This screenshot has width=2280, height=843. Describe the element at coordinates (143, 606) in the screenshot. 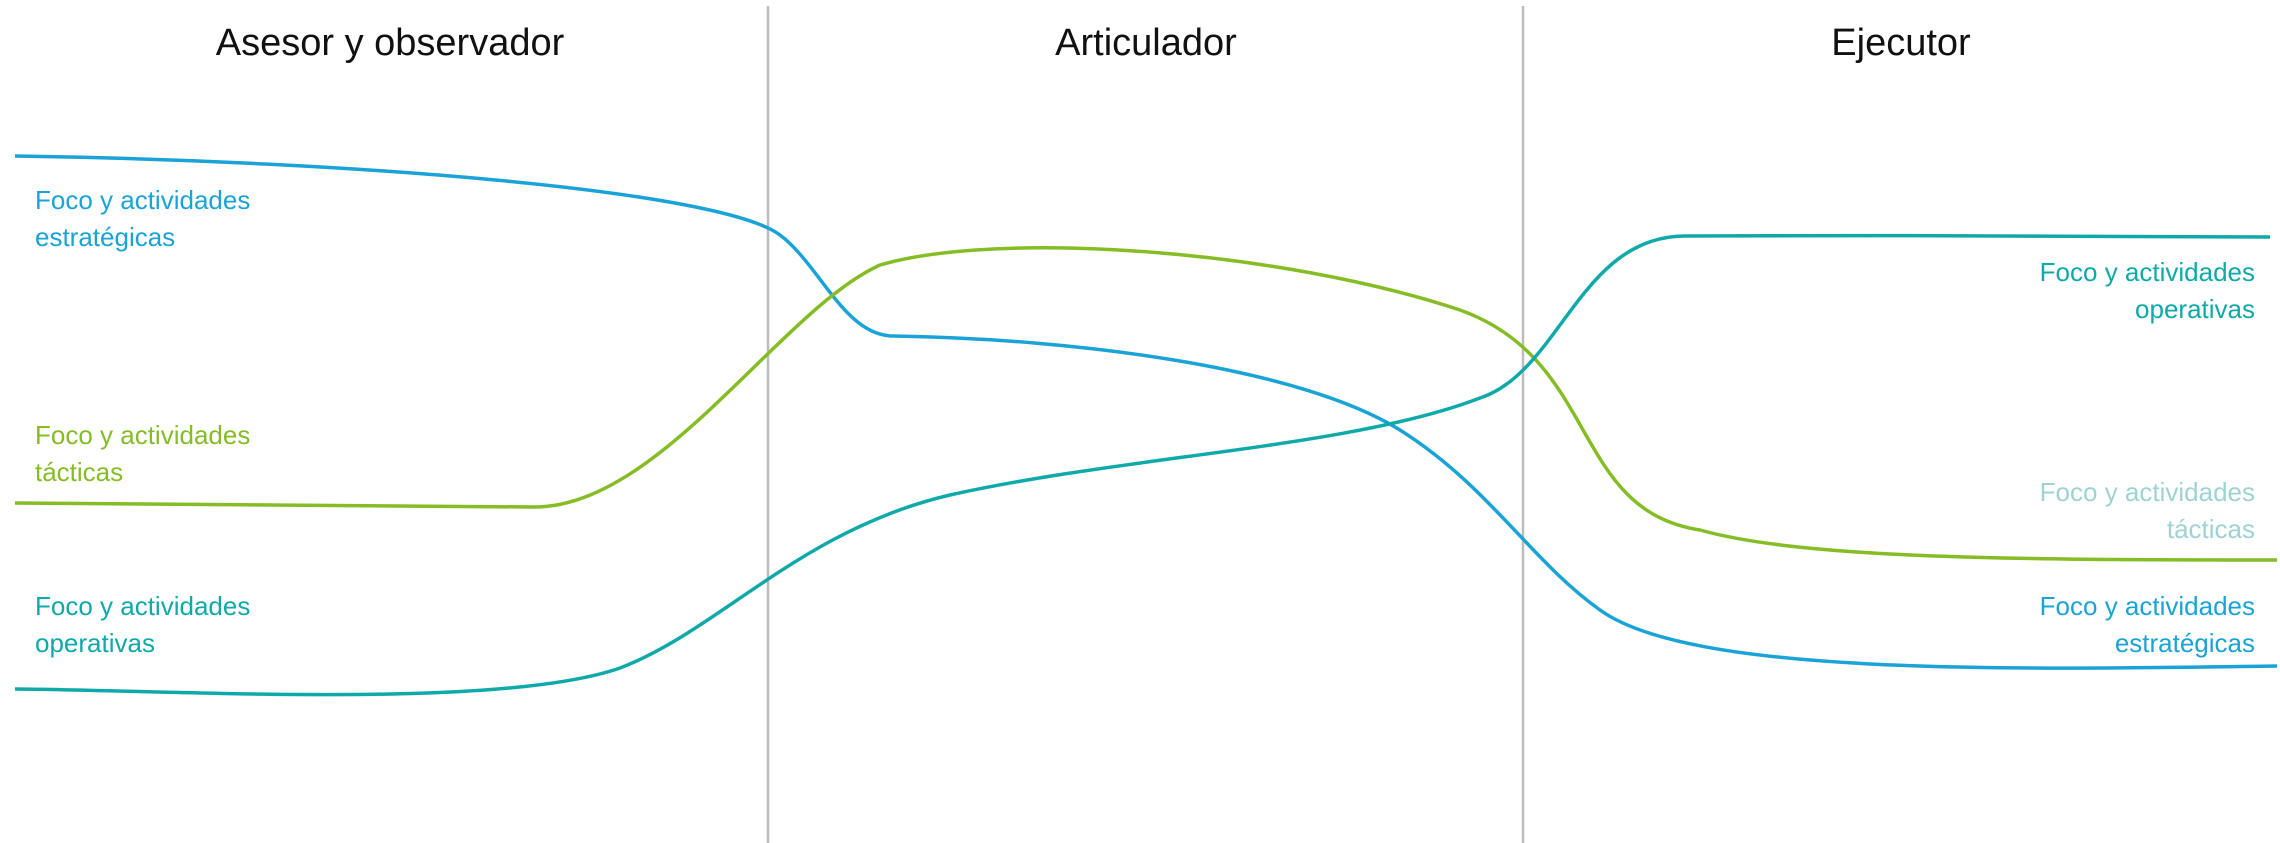

I see `left-label-operational-line1: Foco y actividades` at that location.